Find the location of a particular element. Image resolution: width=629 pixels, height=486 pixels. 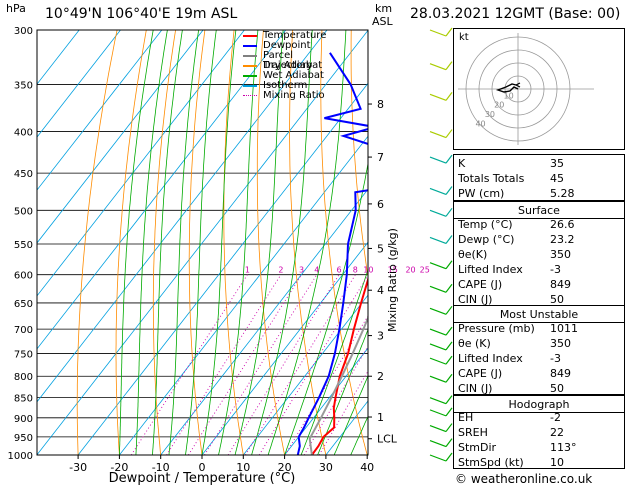

asl-label: ASL is located at coordinates (382, 21).